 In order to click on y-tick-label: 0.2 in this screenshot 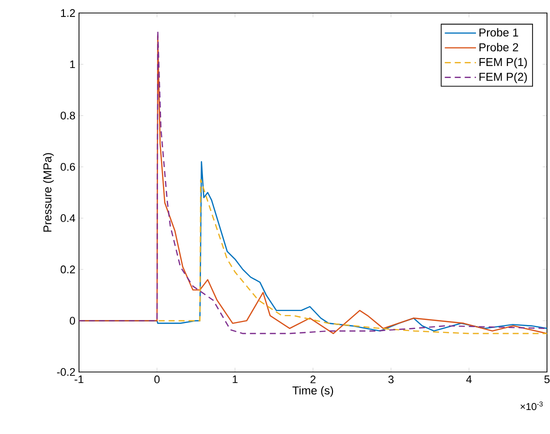, I will do `click(67, 270)`.